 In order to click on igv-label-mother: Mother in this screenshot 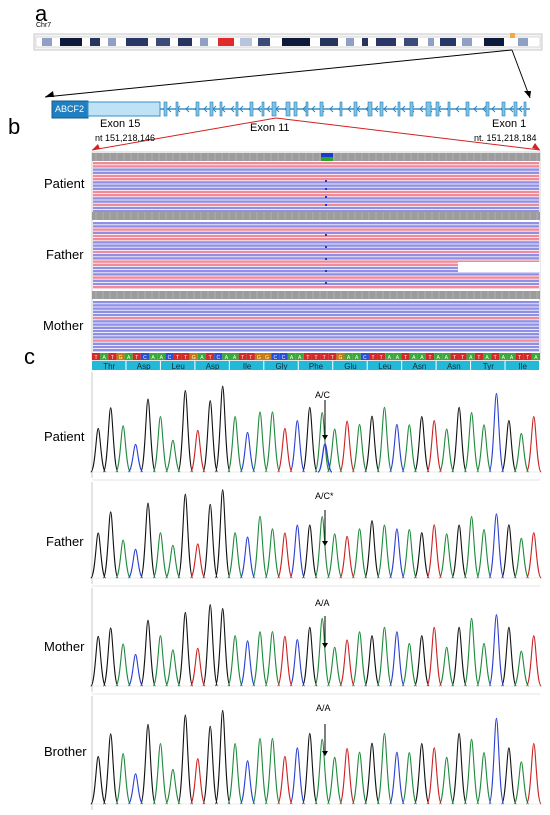, I will do `click(63, 325)`.